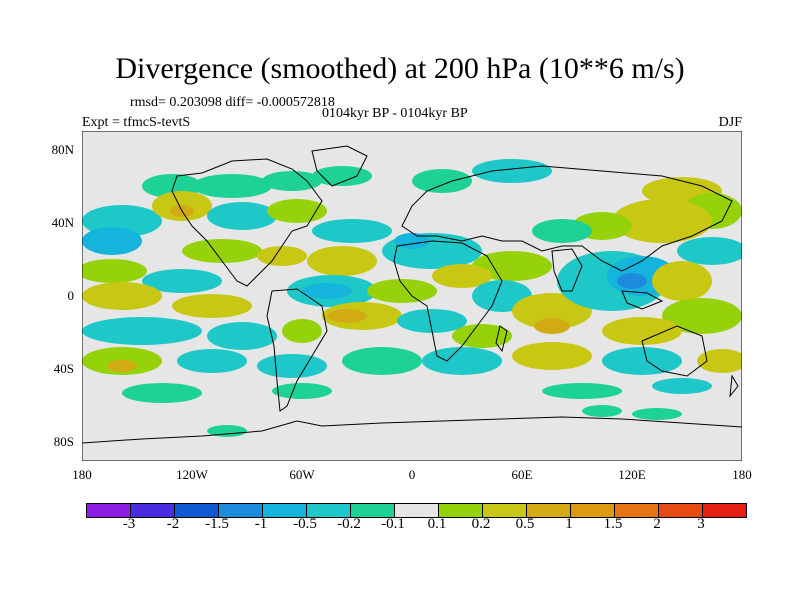 This screenshot has width=800, height=600. I want to click on legend-label: 0.1, so click(437, 524).